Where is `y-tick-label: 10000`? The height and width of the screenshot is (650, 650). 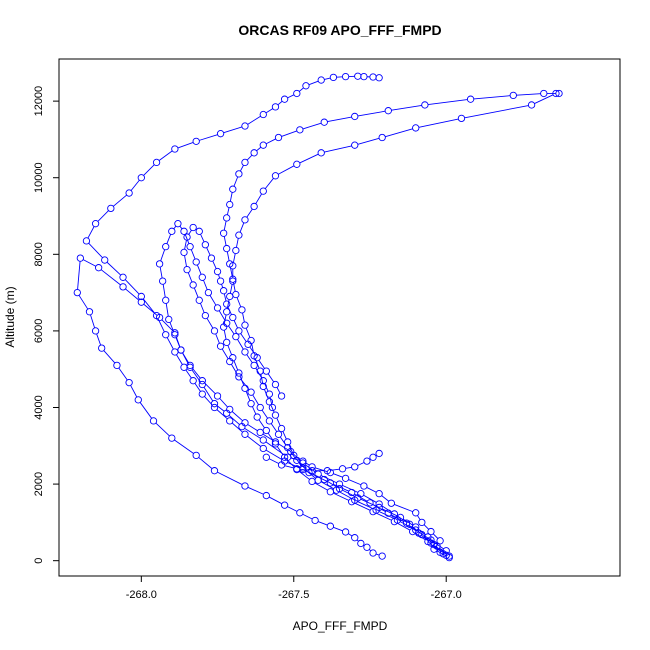 y-tick-label: 10000 is located at coordinates (39, 177).